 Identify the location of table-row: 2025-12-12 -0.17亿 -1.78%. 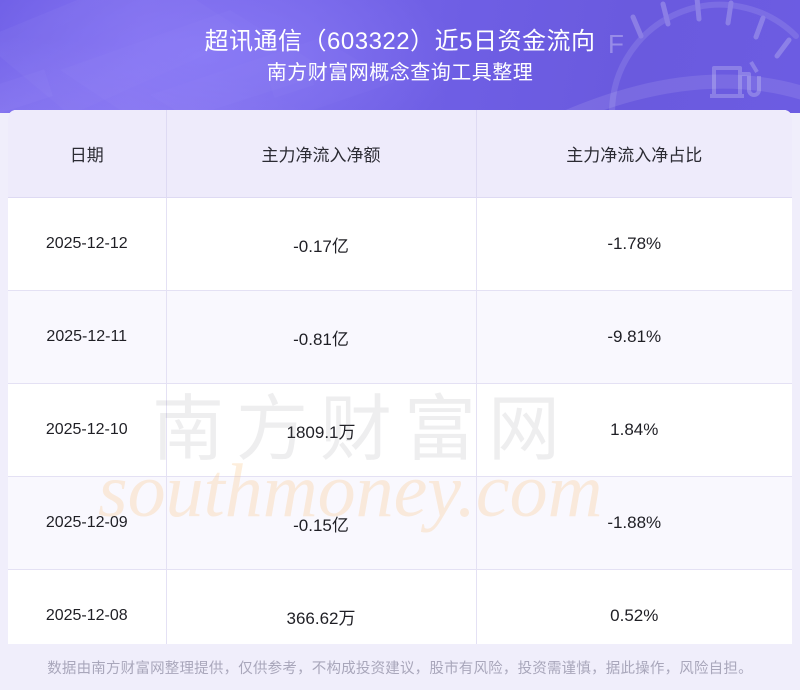
(400, 244).